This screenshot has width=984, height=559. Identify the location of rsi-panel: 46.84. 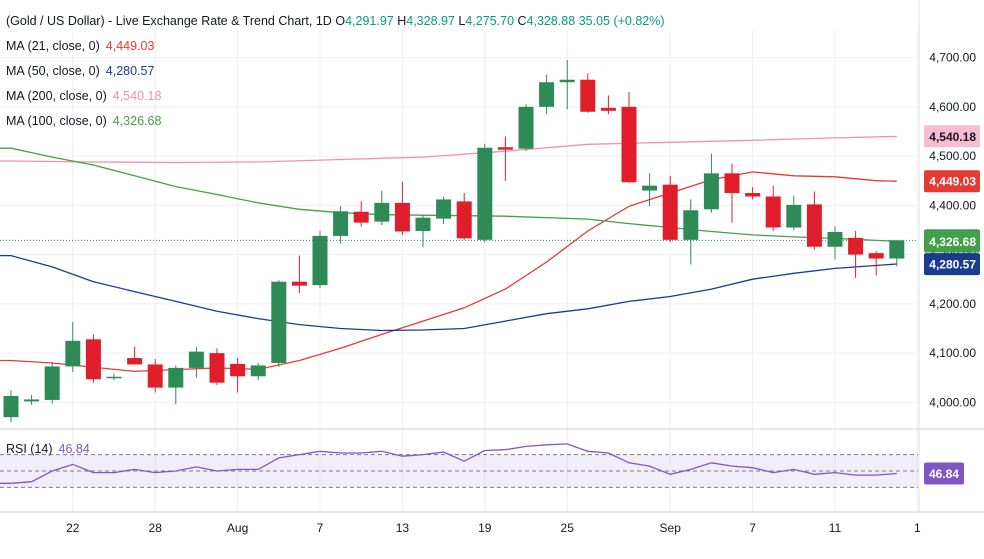
(492, 458).